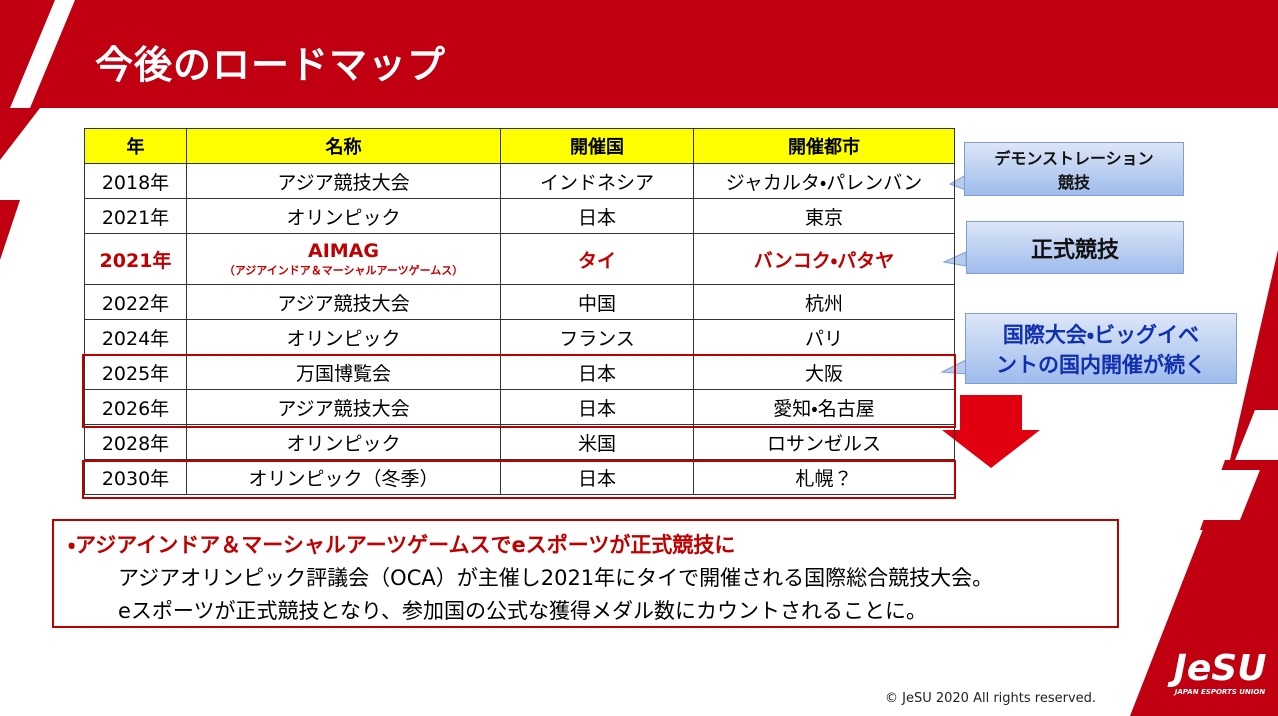 The height and width of the screenshot is (716, 1278). Describe the element at coordinates (1073, 182) in the screenshot. I see `callout-text: 競技` at that location.